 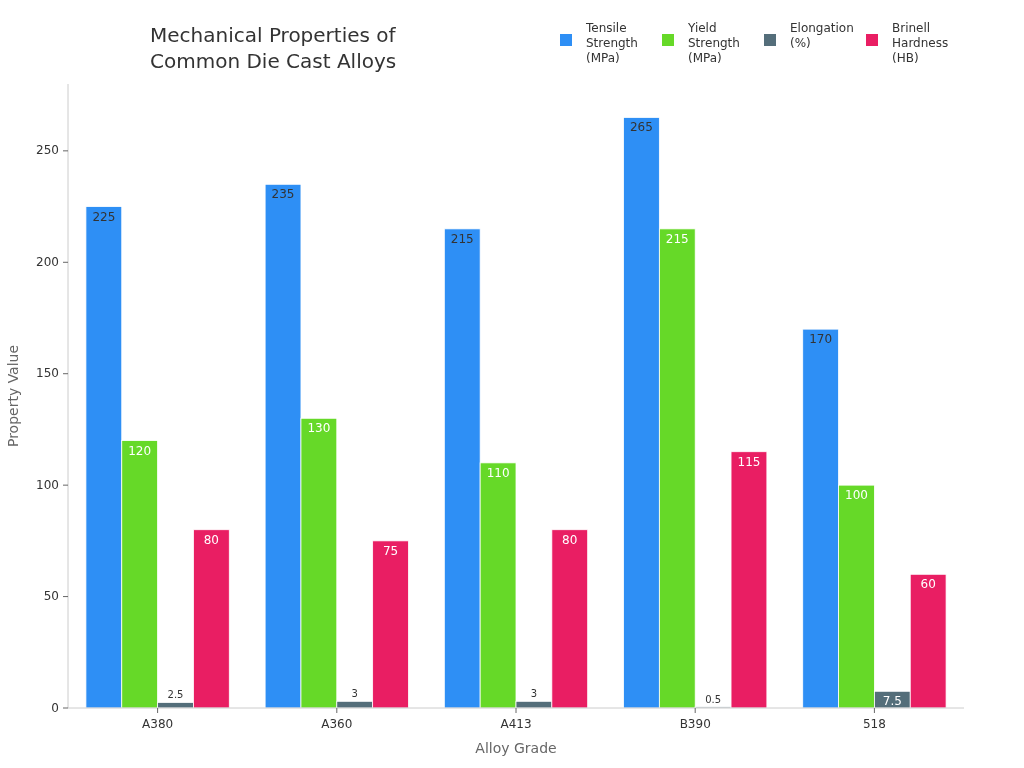 What do you see at coordinates (283, 194) in the screenshot?
I see `data-label: 235` at bounding box center [283, 194].